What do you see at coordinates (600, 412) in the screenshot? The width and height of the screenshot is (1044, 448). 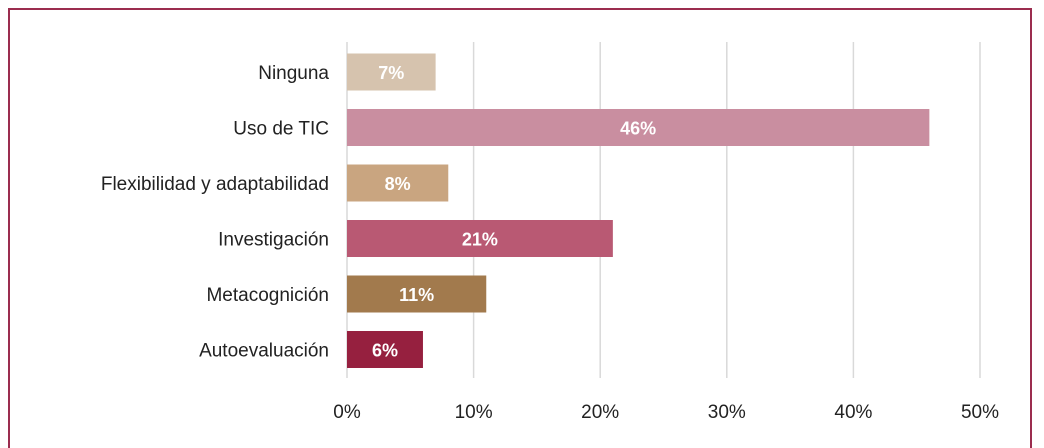 I see `x-tick-label: 20%` at bounding box center [600, 412].